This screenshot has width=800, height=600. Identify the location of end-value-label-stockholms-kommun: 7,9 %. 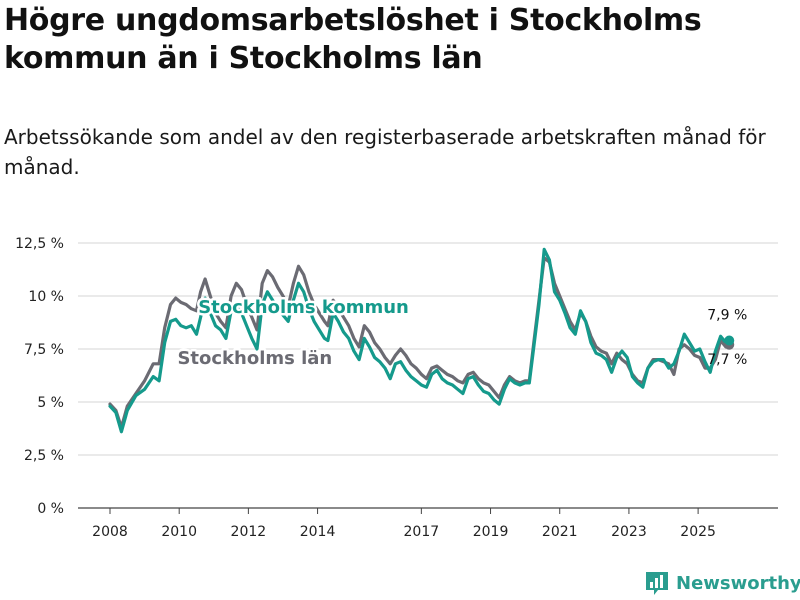
(727, 316).